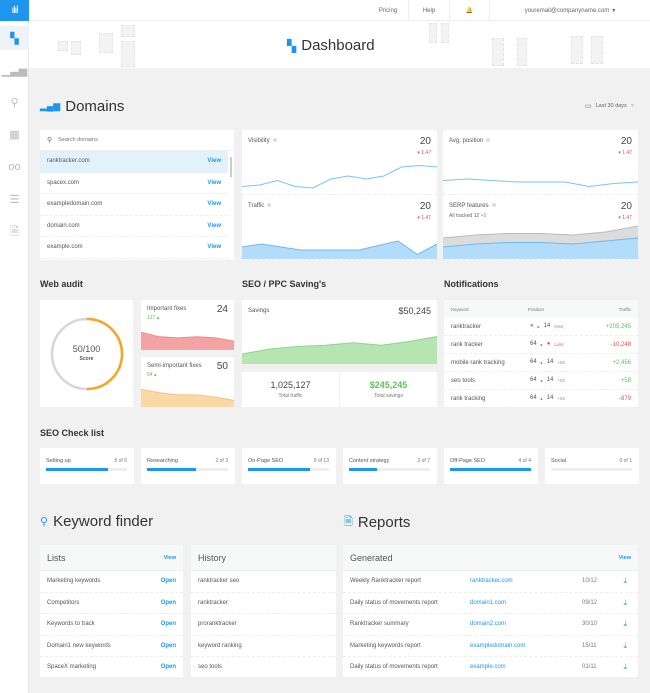 This screenshot has width=650, height=693. I want to click on domain-name: example.com, so click(65, 247).